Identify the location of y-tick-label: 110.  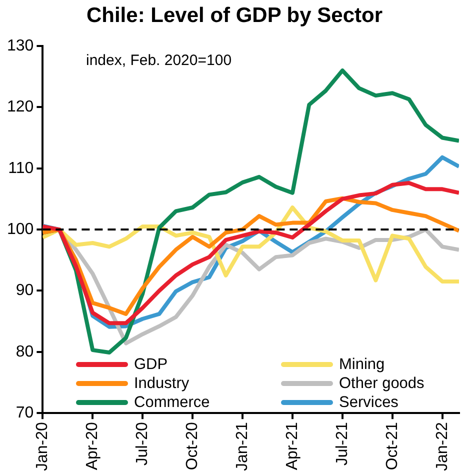
(21, 168).